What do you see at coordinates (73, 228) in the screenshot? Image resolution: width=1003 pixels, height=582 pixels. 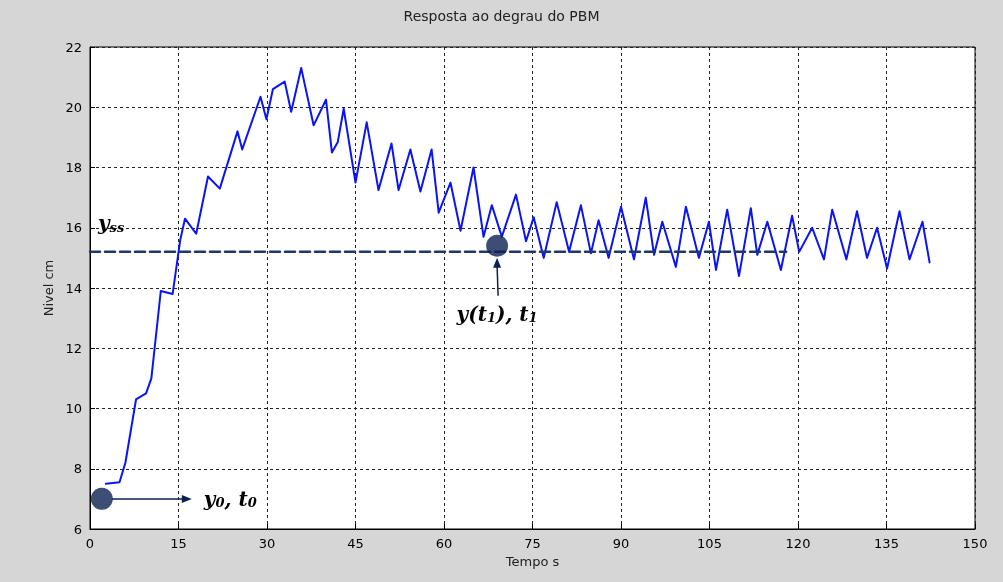 I see `y-tick-label: 16` at bounding box center [73, 228].